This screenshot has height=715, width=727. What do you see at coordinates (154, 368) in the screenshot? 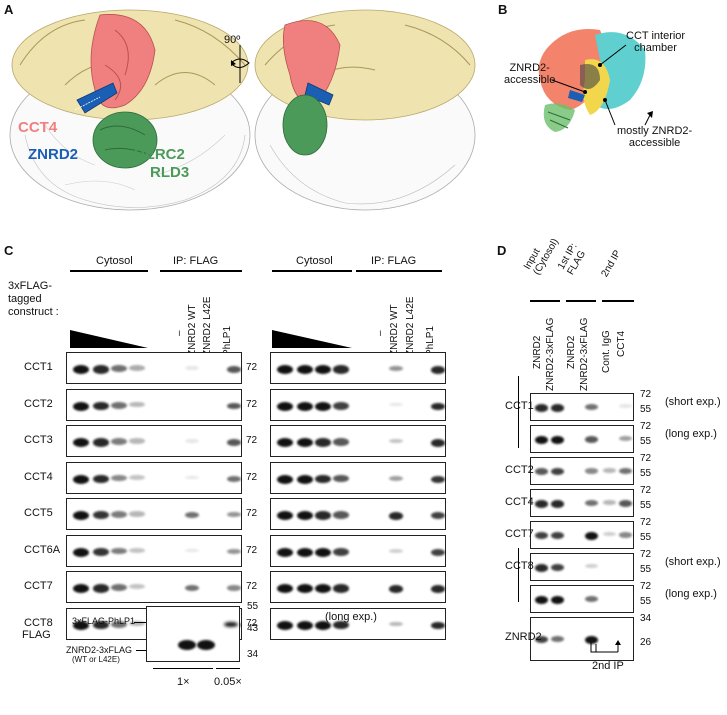
I see `c-blot-left-cct1` at bounding box center [154, 368].